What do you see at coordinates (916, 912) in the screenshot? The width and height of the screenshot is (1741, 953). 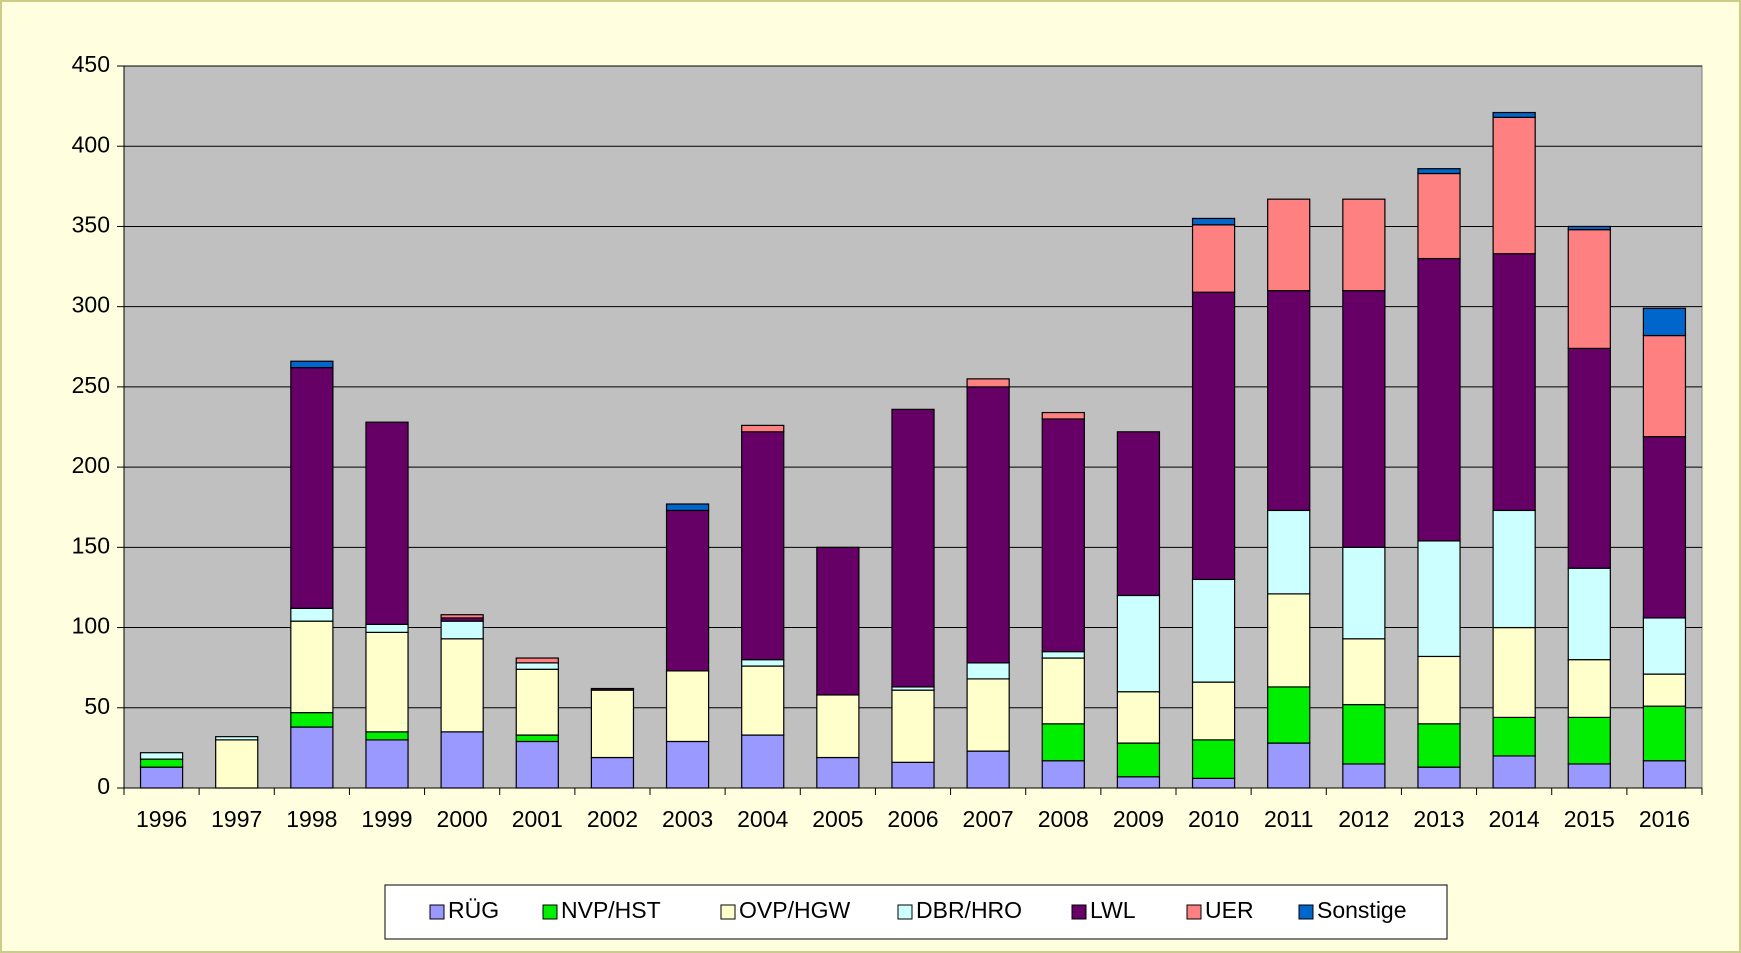 I see `legend-box` at bounding box center [916, 912].